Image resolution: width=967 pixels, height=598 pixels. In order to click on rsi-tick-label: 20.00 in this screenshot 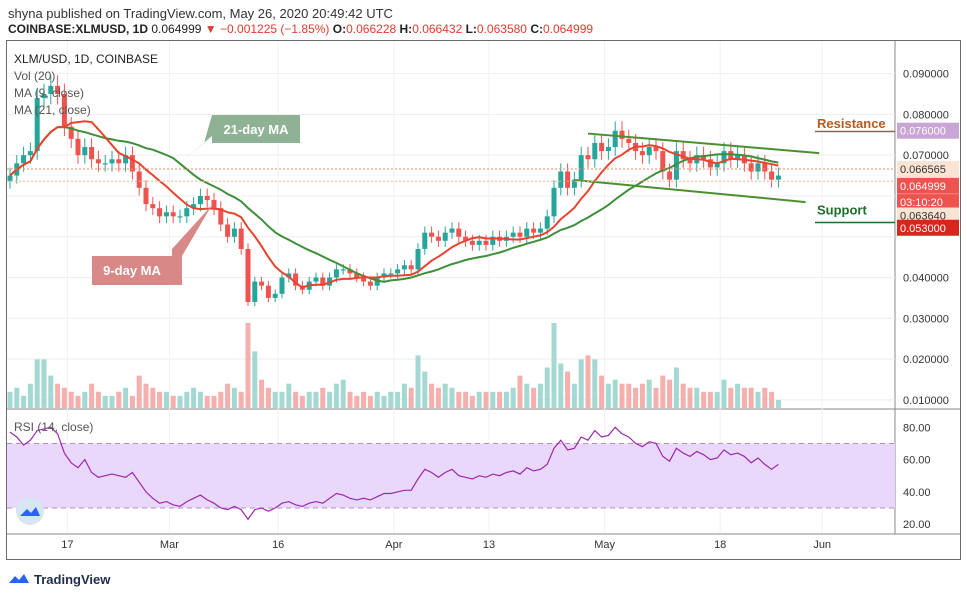, I will do `click(917, 525)`.